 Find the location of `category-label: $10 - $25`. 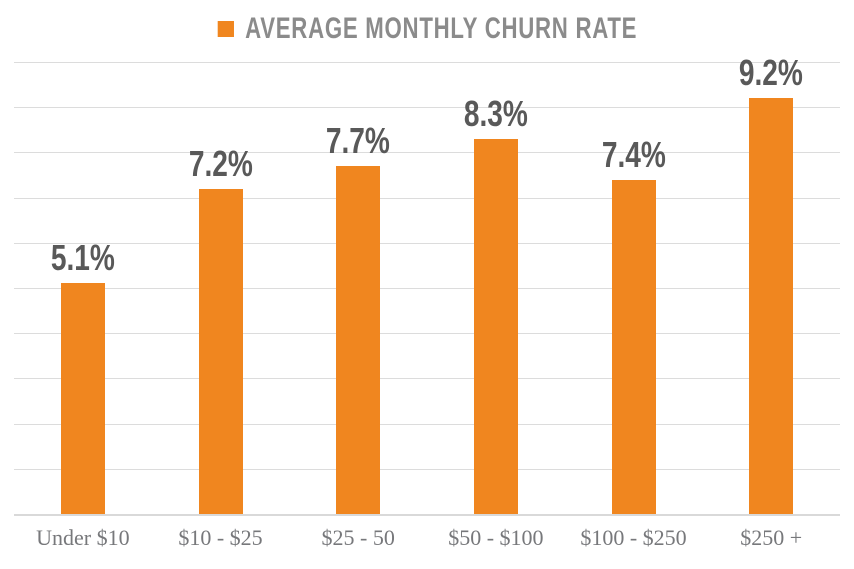

category-label: $10 - $25 is located at coordinates (220, 537).